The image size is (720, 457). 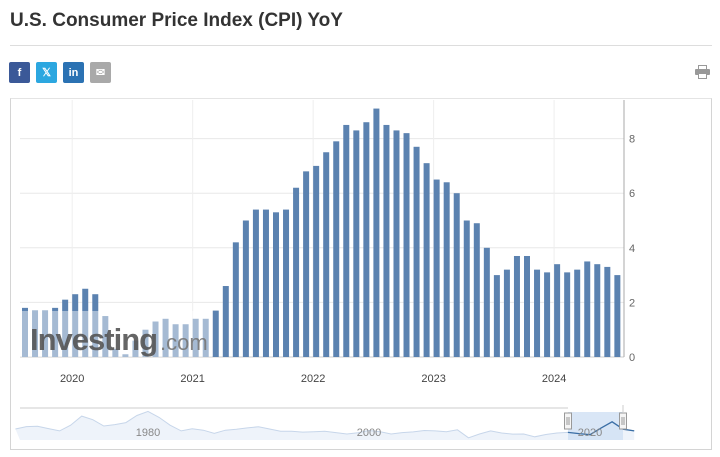 I want to click on share-facebook-button: f, so click(x=19, y=72).